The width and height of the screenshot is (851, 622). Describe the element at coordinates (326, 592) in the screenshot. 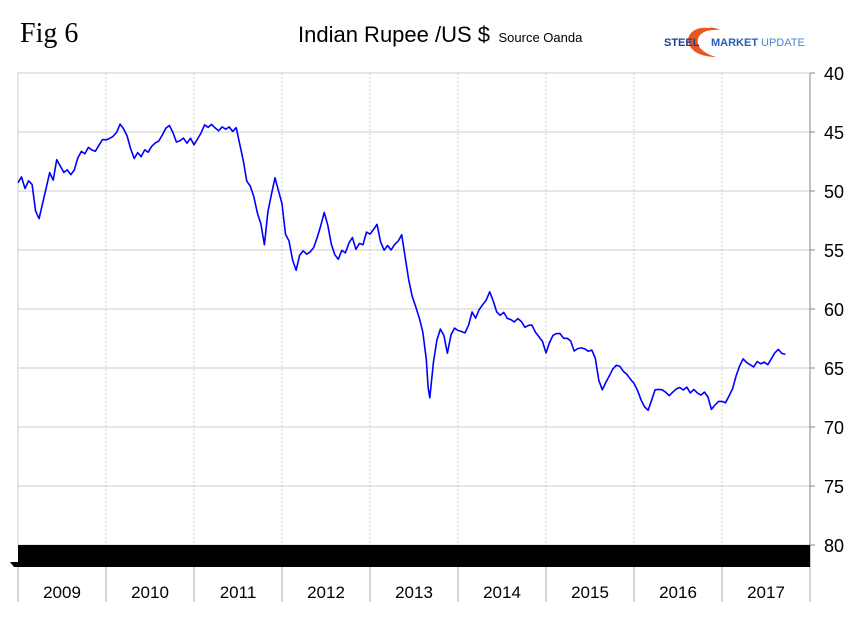

I see `x-tick-label-2012: 2012` at that location.